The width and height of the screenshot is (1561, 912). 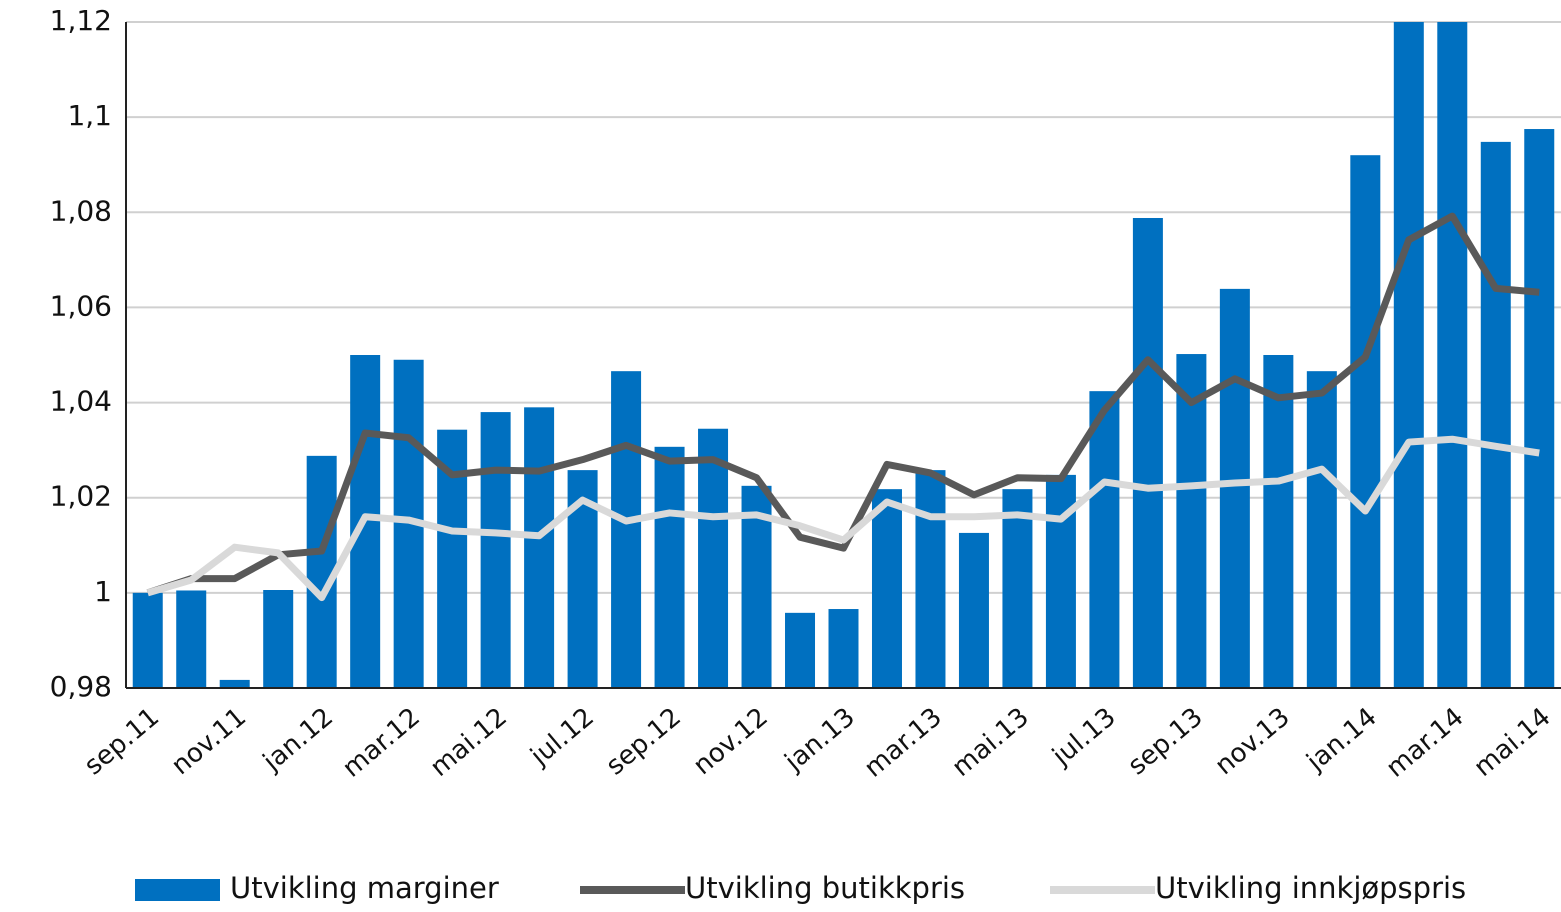 What do you see at coordinates (81, 401) in the screenshot?
I see `y-tick-label: 1,04` at bounding box center [81, 401].